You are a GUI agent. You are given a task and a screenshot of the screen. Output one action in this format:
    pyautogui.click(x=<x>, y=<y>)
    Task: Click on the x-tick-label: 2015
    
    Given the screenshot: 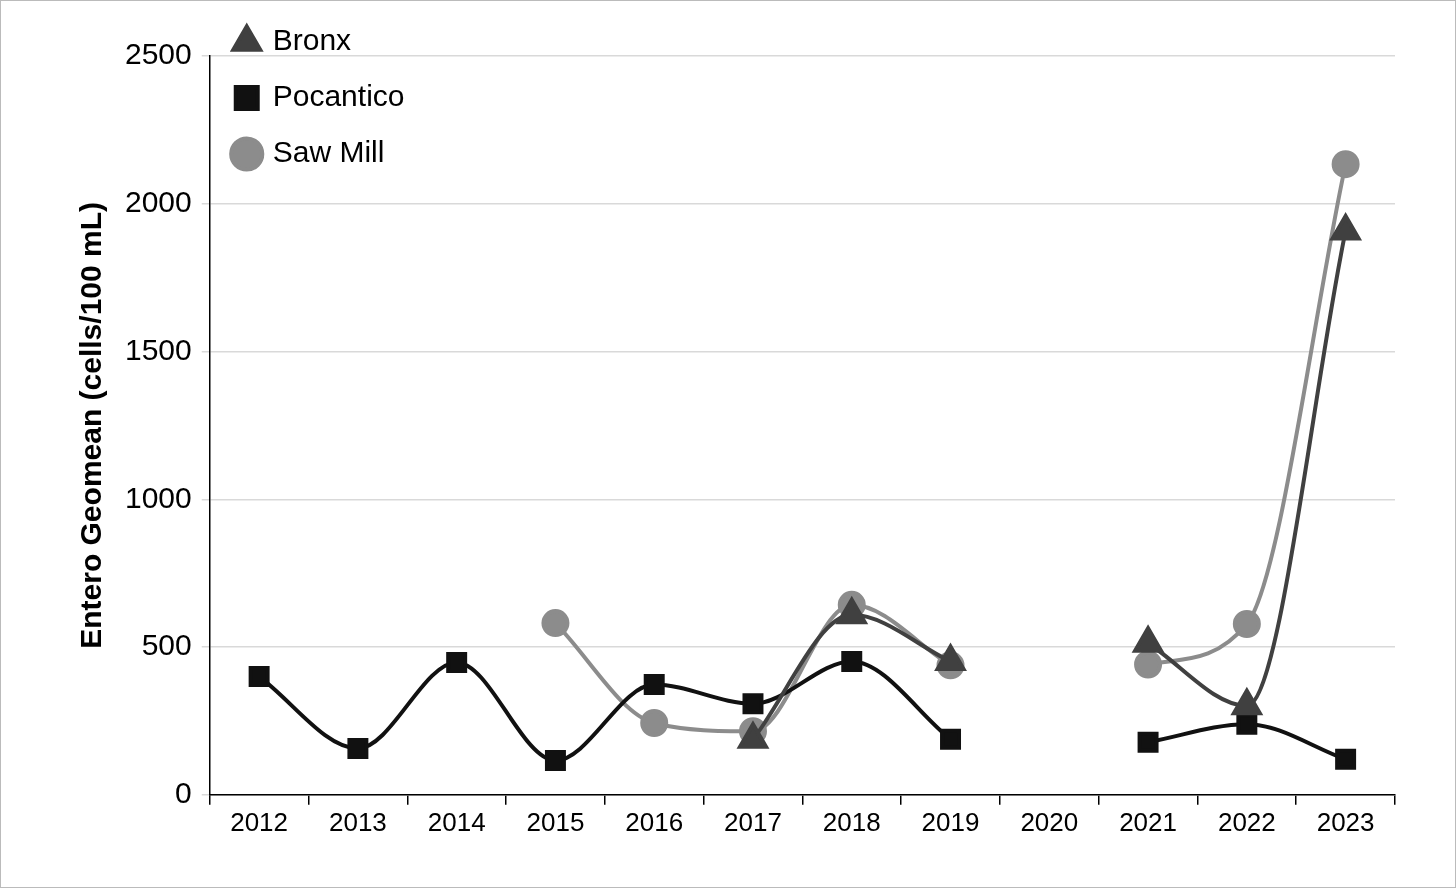 What is the action you would take?
    pyautogui.click(x=555, y=821)
    